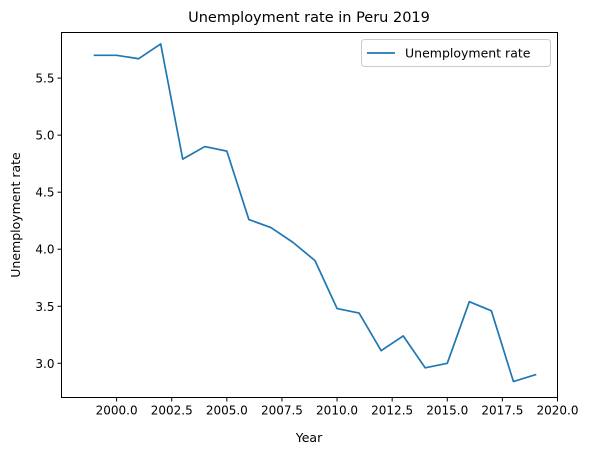 The width and height of the screenshot is (591, 455). Describe the element at coordinates (337, 411) in the screenshot. I see `x-tick-label: 2010.0` at that location.